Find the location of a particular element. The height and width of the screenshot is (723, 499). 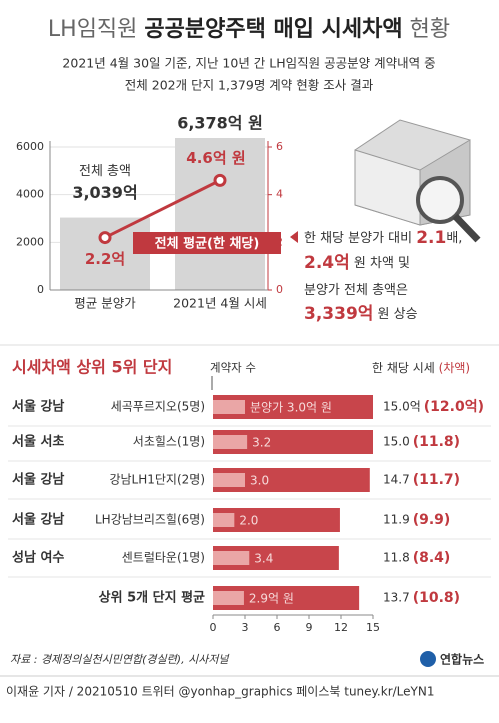

logo: 연합뉴스 is located at coordinates (462, 659).